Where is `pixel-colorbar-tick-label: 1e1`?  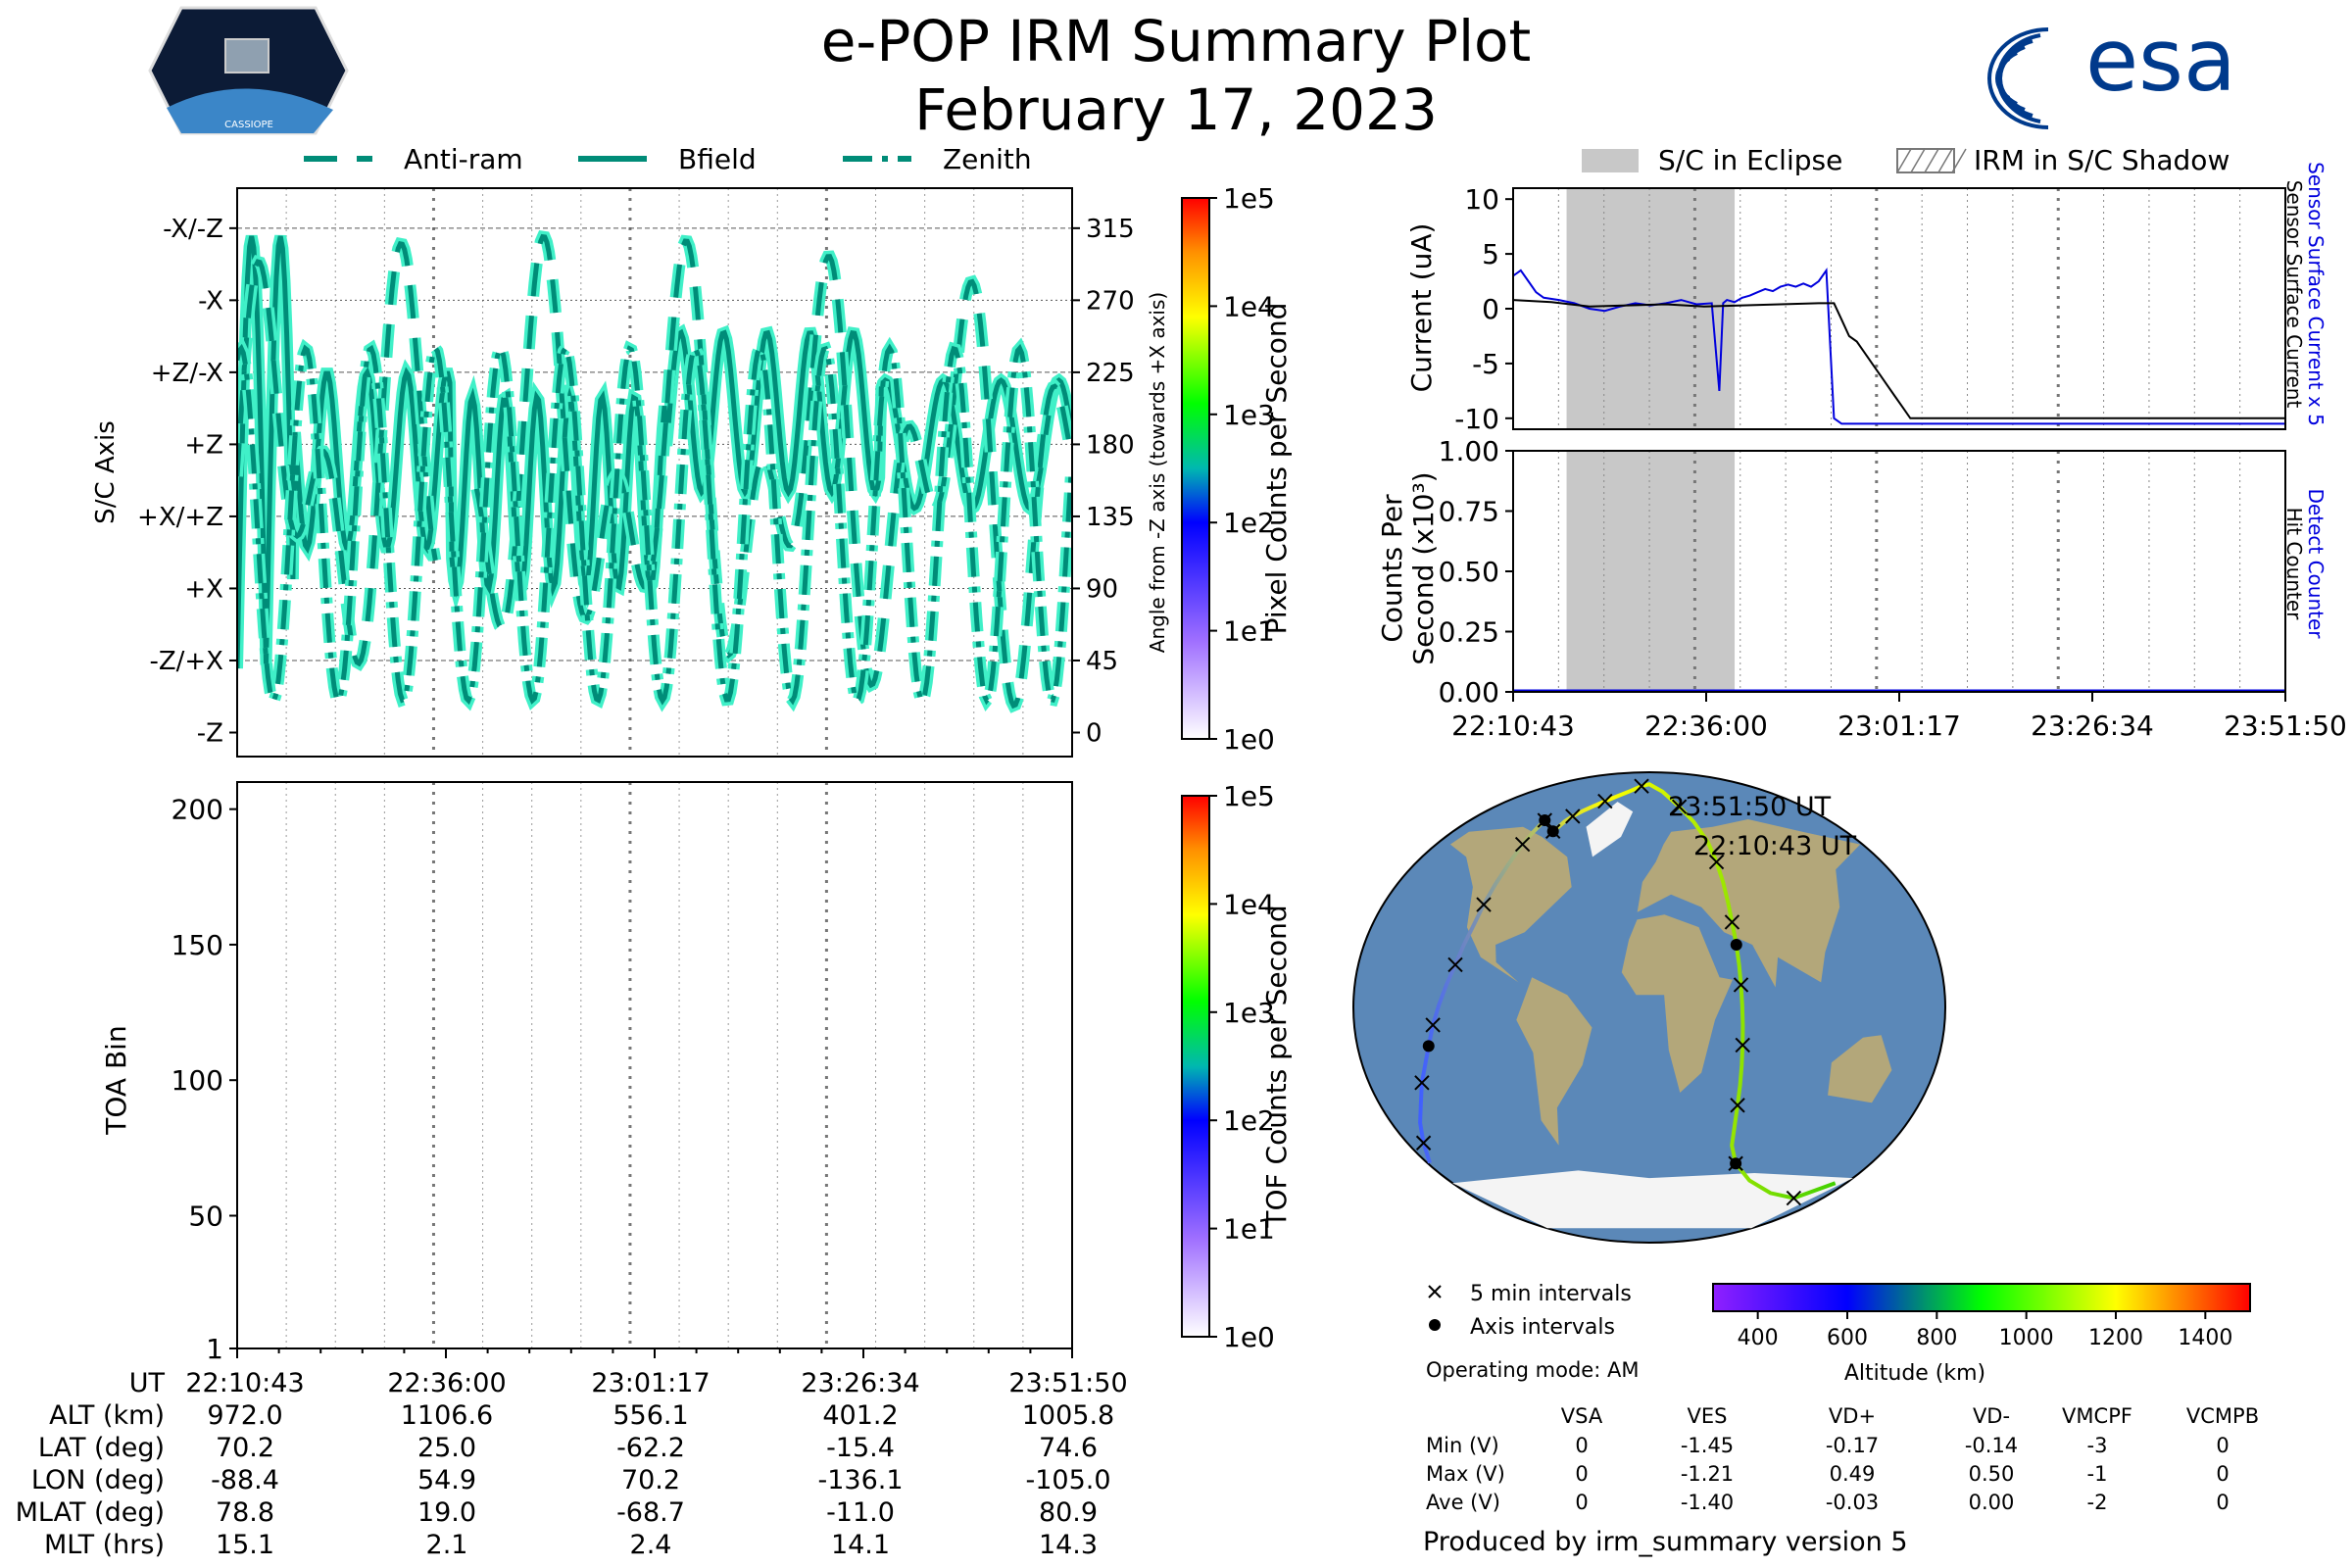 pixel-colorbar-tick-label: 1e1 is located at coordinates (1249, 631).